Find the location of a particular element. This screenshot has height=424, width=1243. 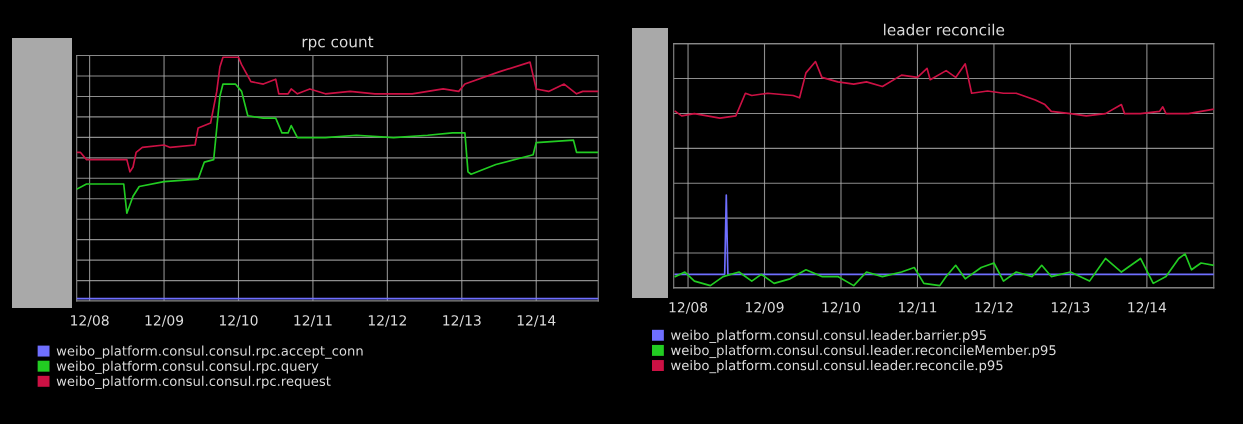

chart-title: rpc count is located at coordinates (338, 43).